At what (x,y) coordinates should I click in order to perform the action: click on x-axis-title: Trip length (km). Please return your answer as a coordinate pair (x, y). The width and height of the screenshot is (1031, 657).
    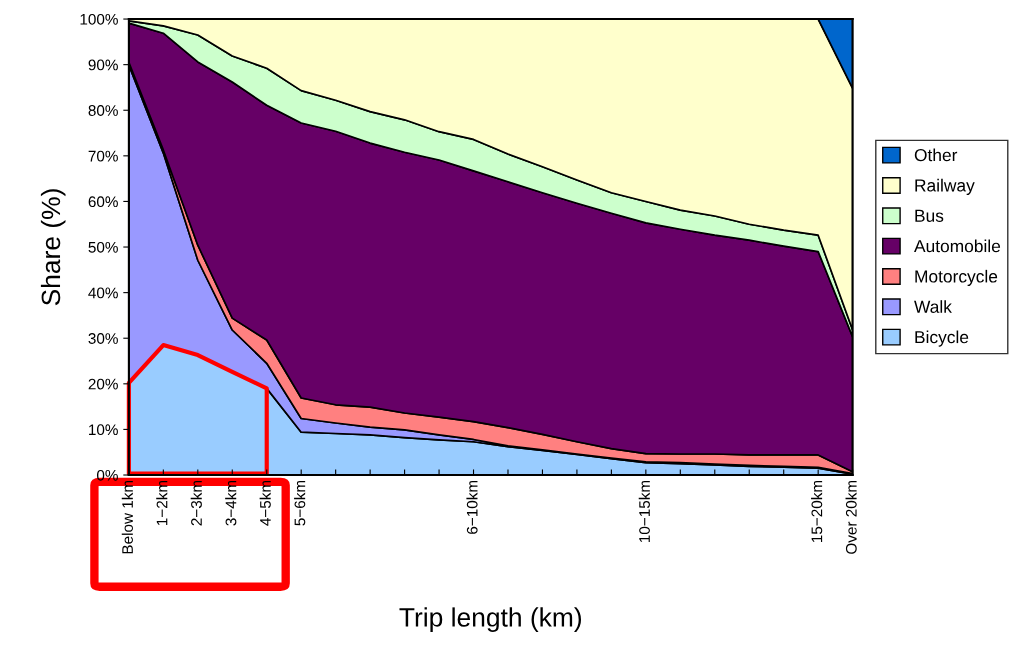
    Looking at the image, I should click on (490, 619).